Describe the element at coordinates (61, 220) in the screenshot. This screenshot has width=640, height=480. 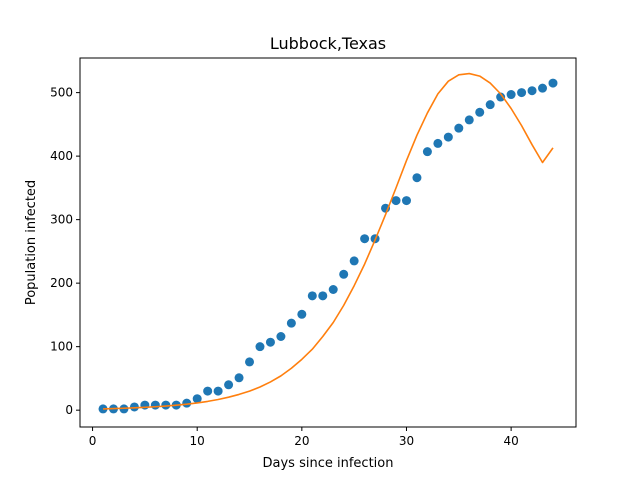
I see `y-tick-label: 300` at that location.